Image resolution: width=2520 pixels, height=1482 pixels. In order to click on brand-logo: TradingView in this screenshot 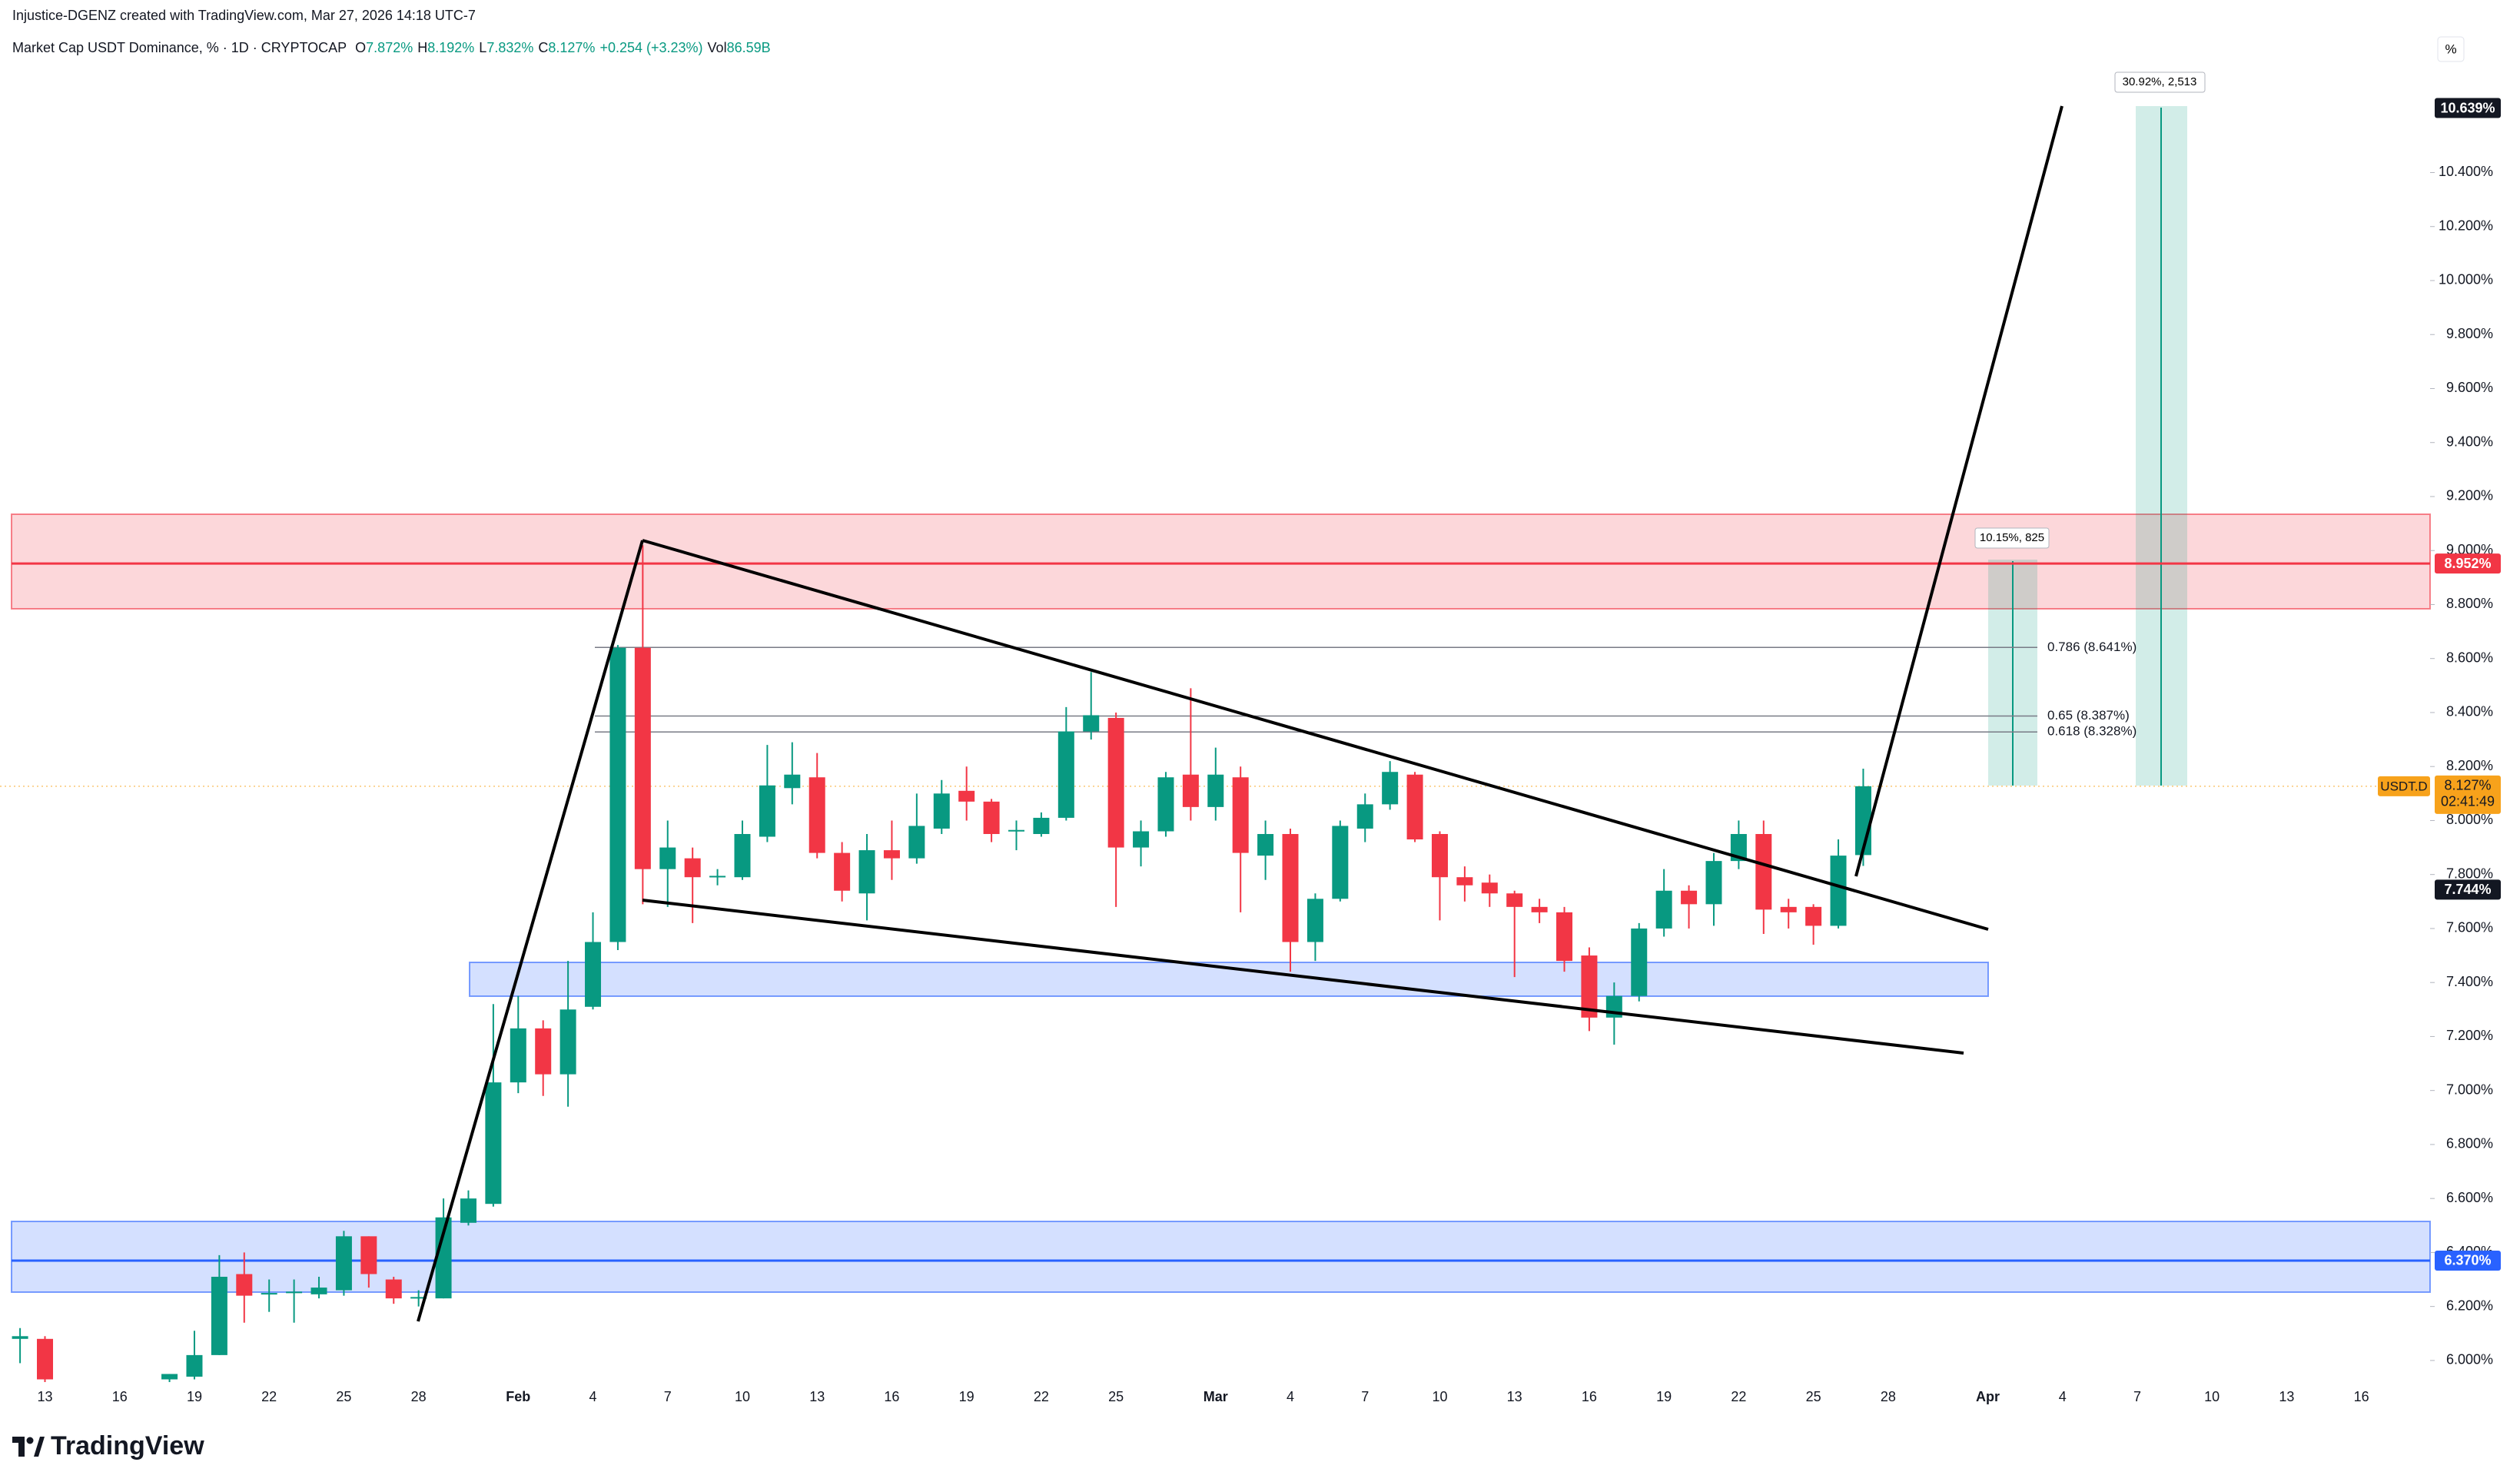, I will do `click(108, 1446)`.